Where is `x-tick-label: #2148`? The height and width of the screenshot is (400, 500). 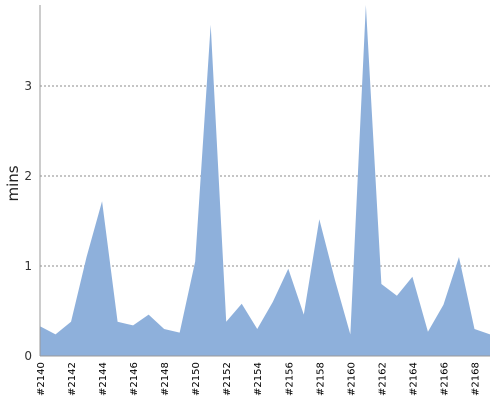 x-tick-label: #2148 is located at coordinates (165, 379).